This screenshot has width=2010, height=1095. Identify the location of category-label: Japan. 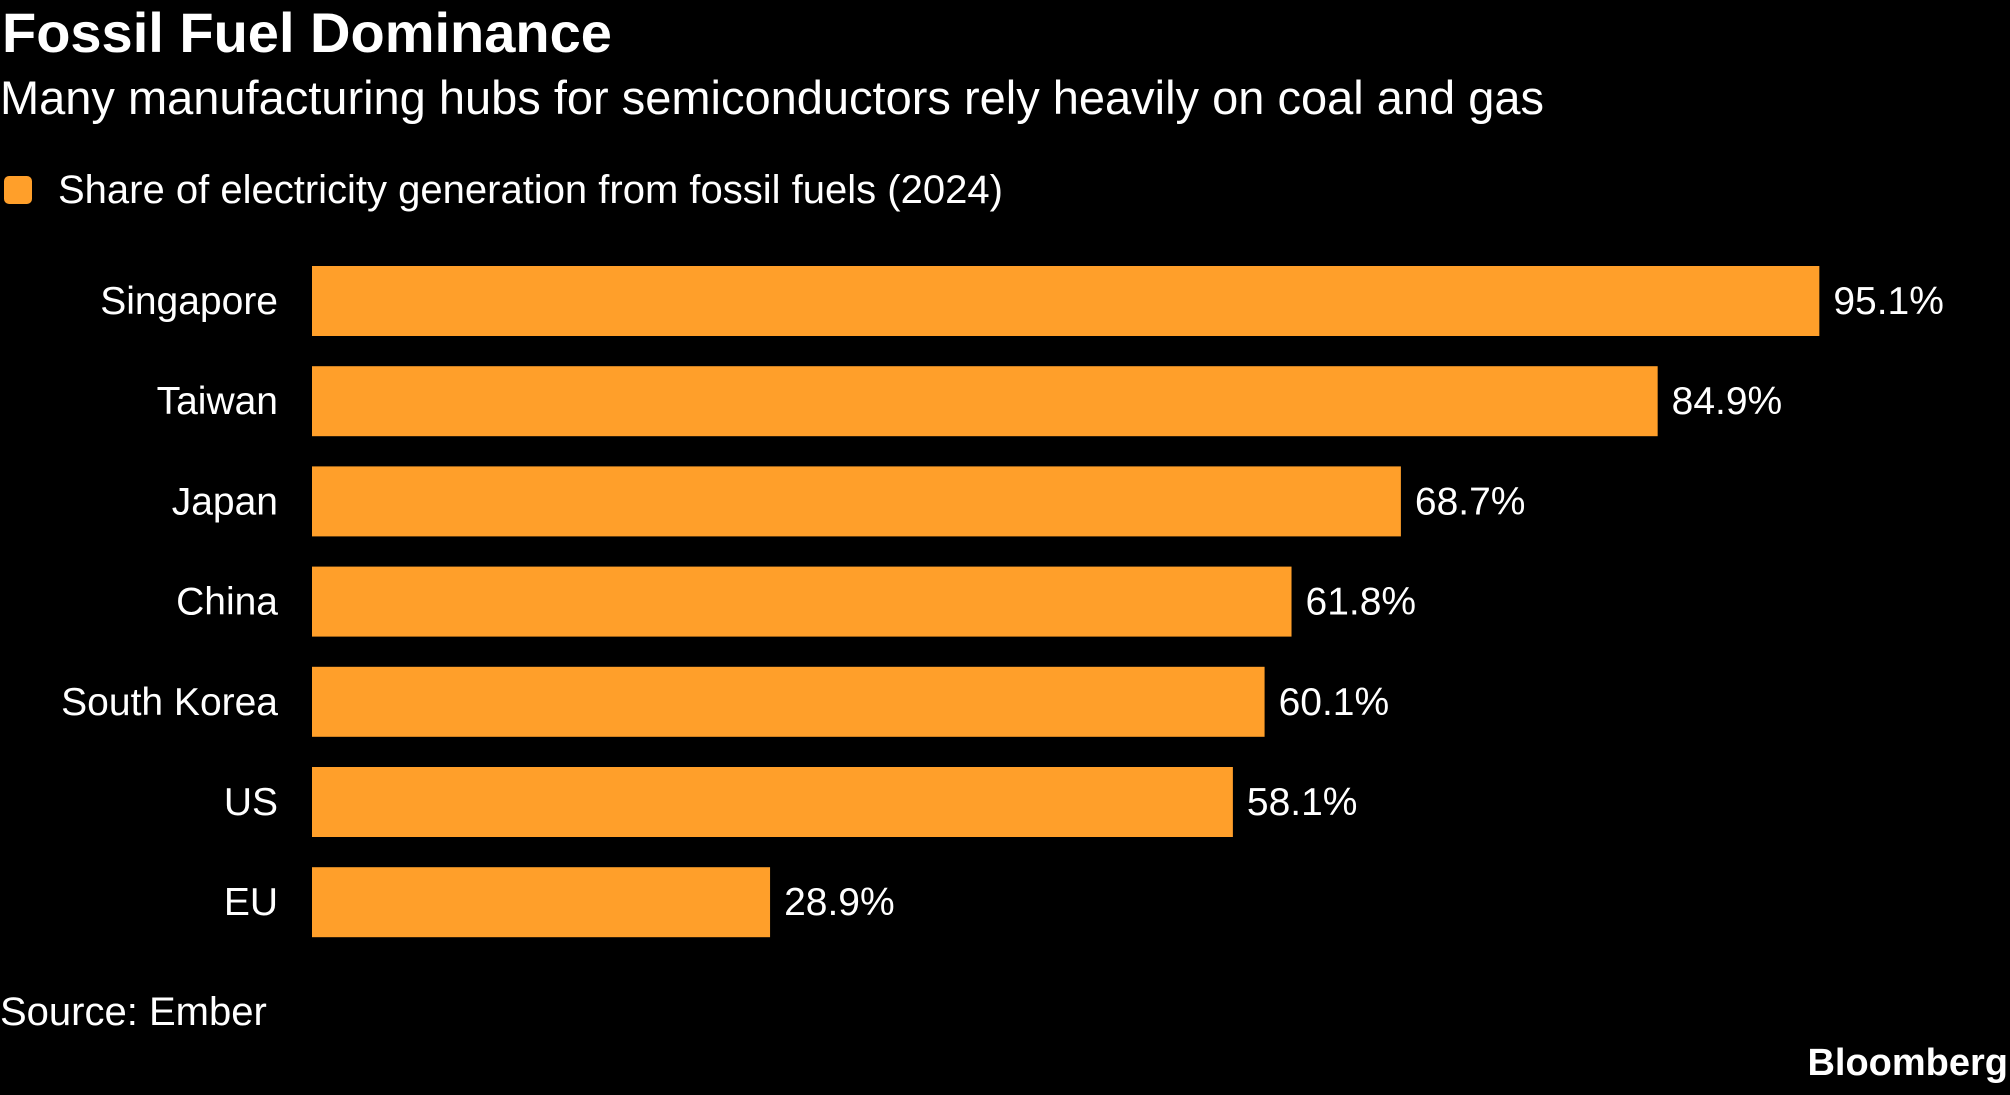
(225, 501).